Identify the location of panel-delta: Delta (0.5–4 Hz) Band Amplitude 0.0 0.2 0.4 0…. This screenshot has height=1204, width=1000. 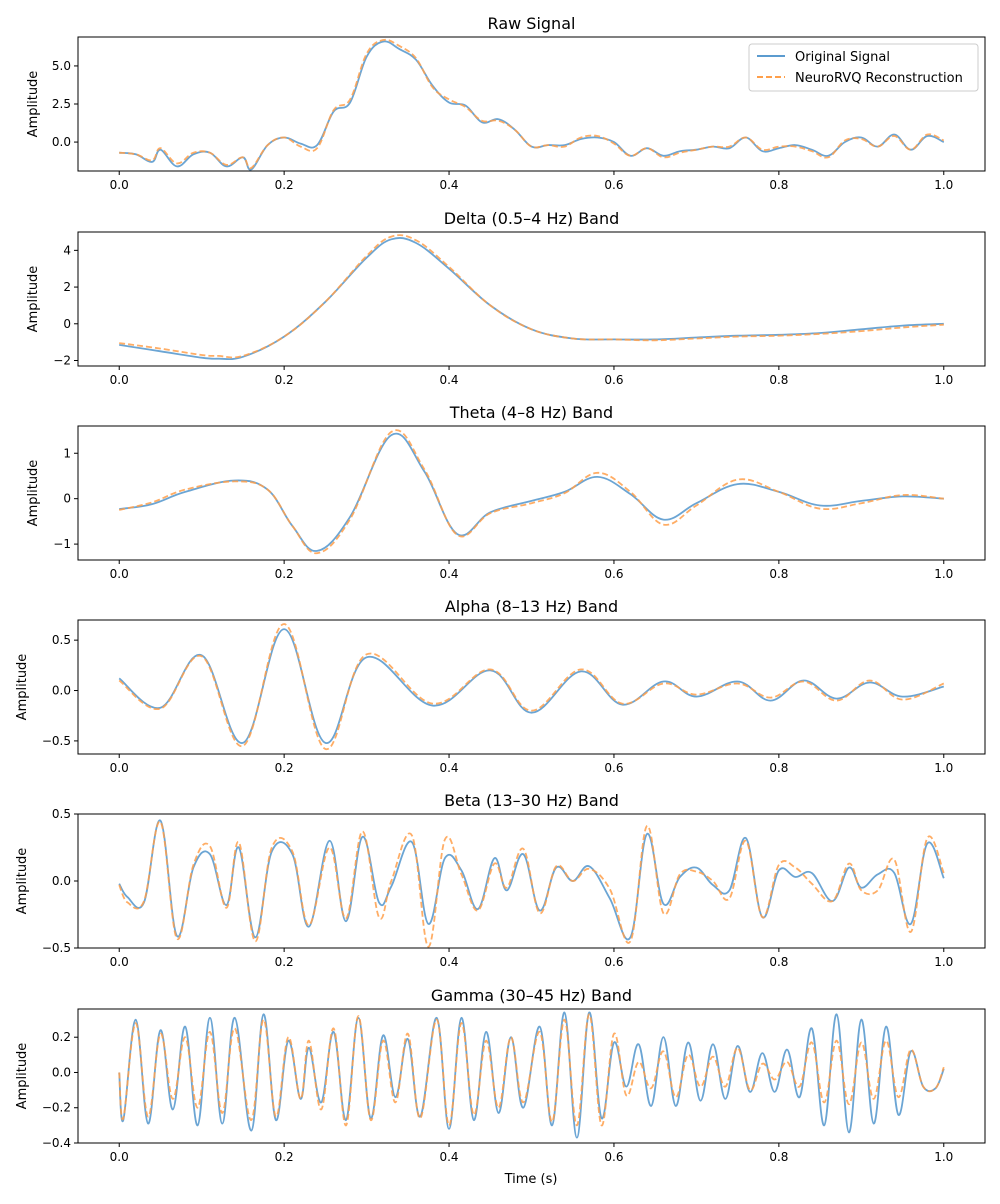
(506, 298).